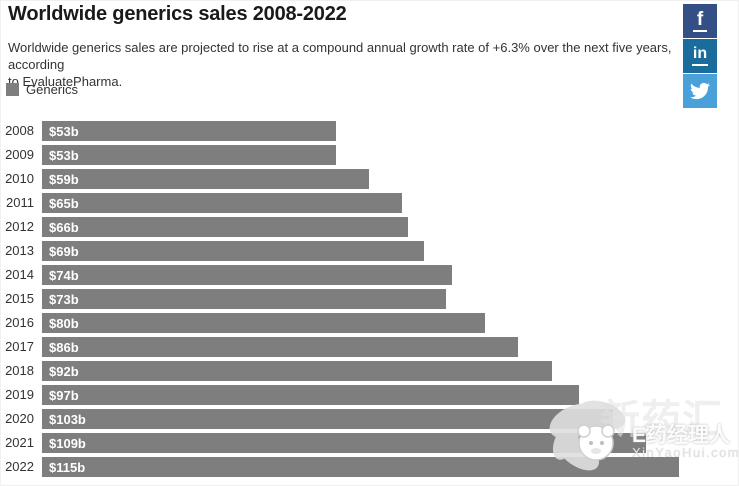 The image size is (739, 486). Describe the element at coordinates (177, 14) in the screenshot. I see `chart-title: Worldwide generics sales 2008-2022` at that location.